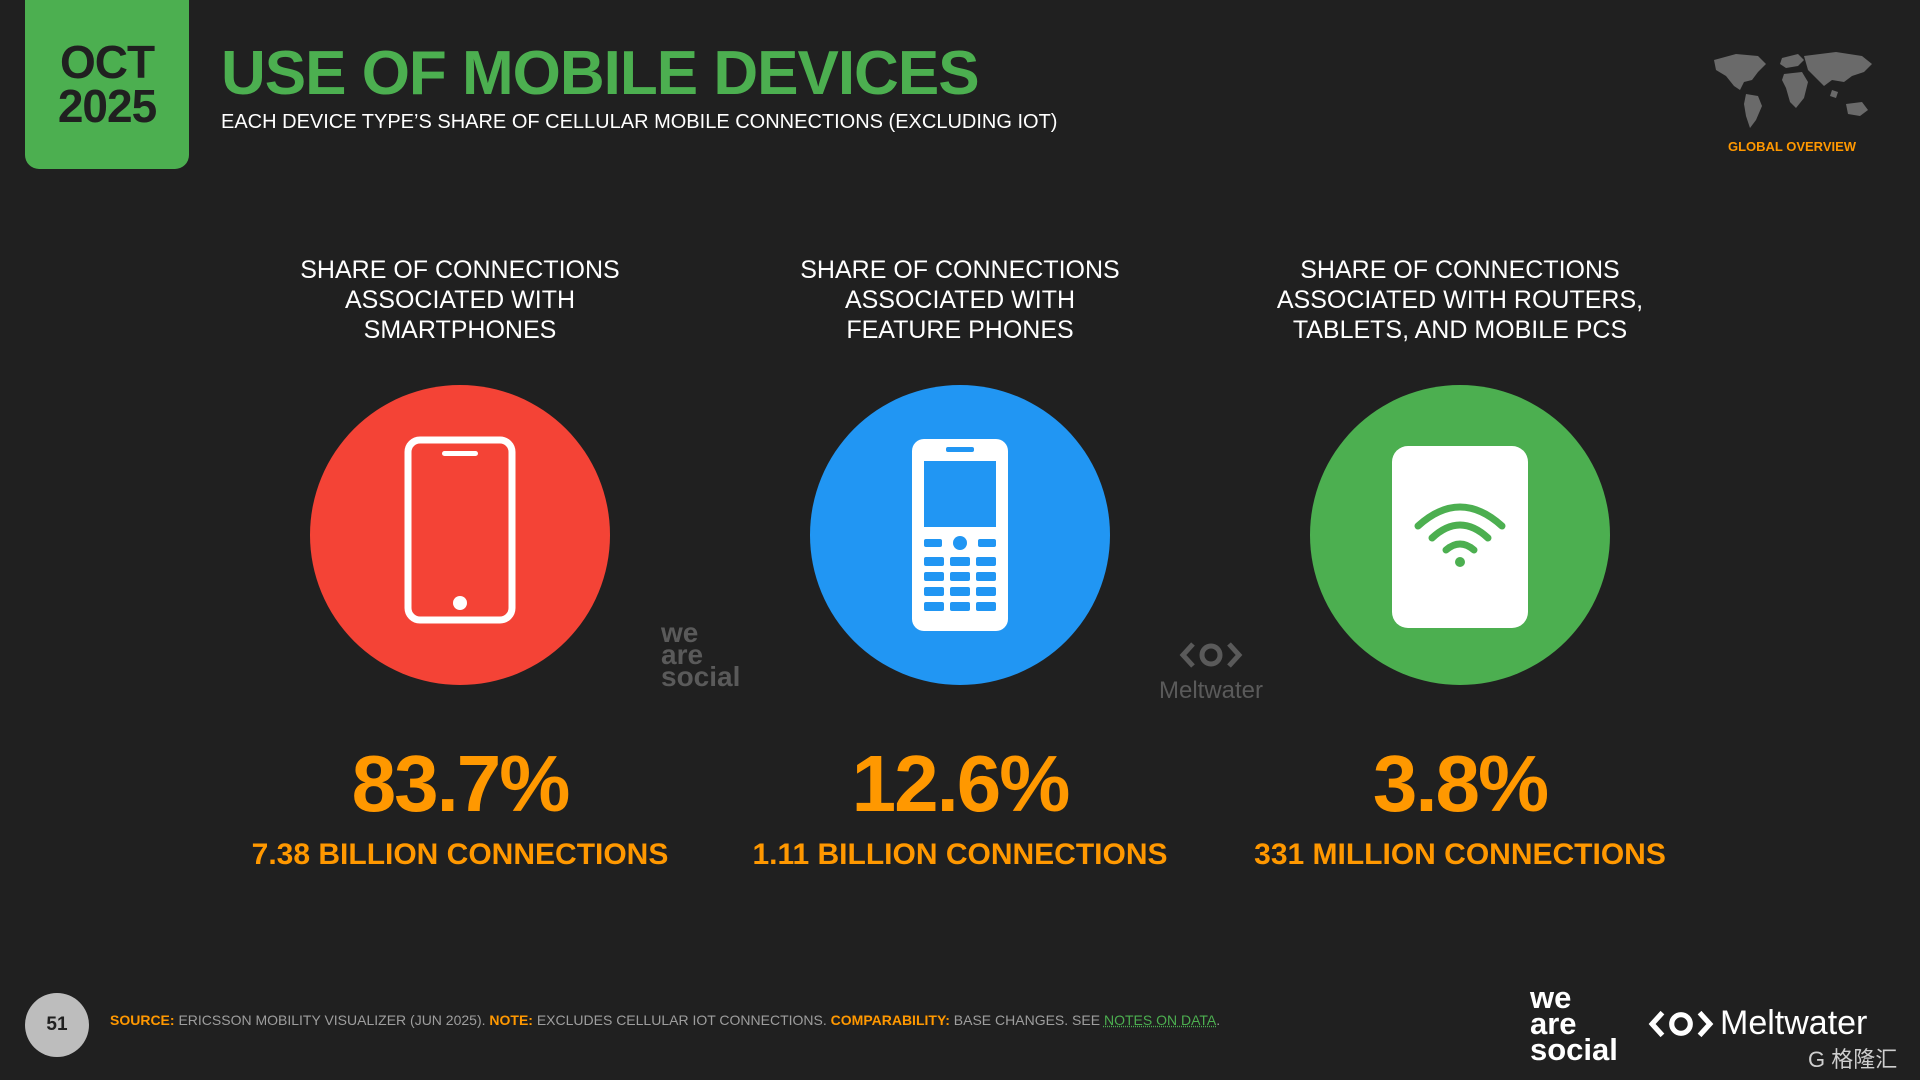 The height and width of the screenshot is (1080, 1920). Describe the element at coordinates (890, 1020) in the screenshot. I see `comparability-key: COMPARABILITY:` at that location.